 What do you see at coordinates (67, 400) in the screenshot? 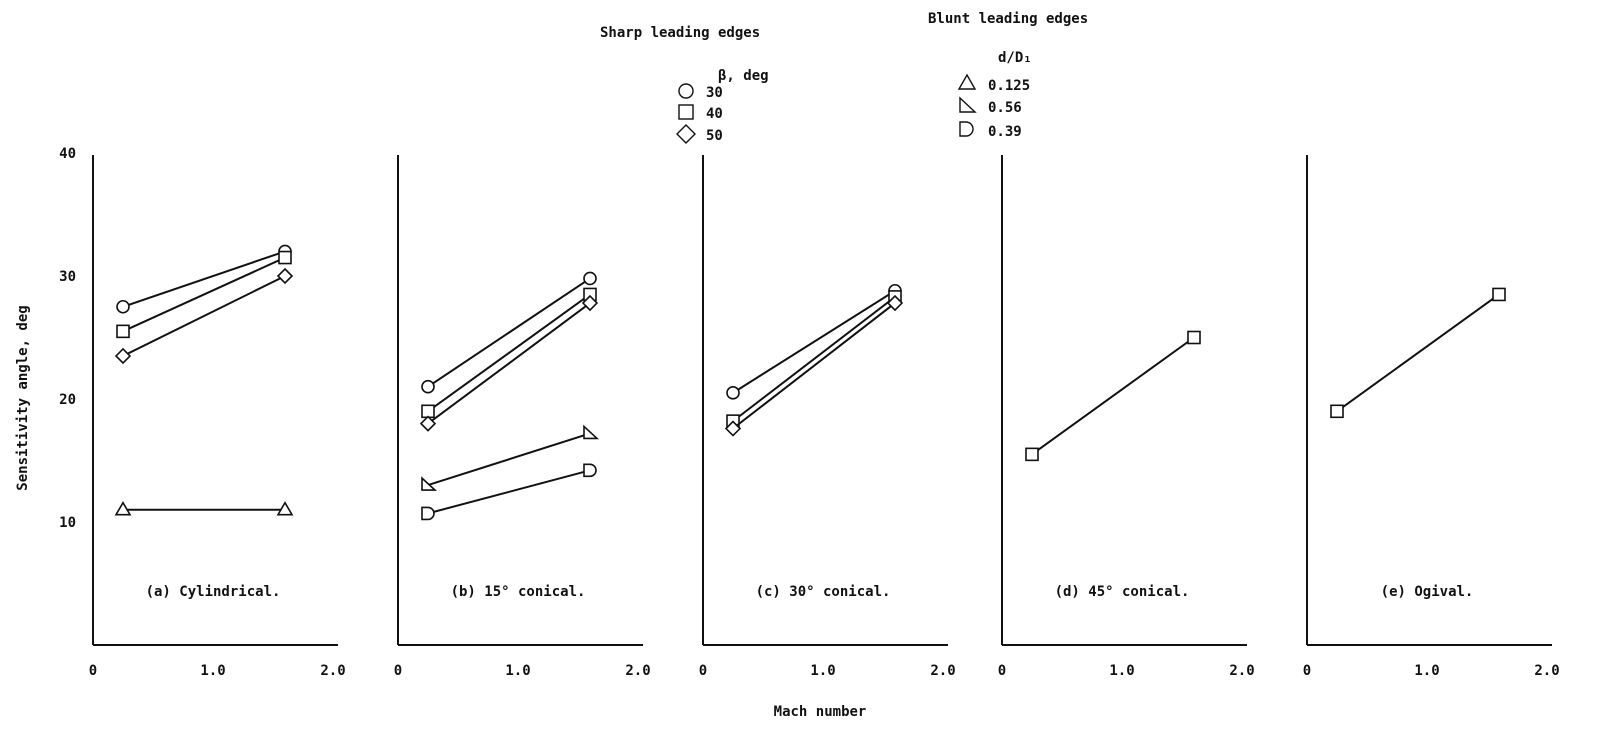
I see `y-tick-label: 20` at bounding box center [67, 400].